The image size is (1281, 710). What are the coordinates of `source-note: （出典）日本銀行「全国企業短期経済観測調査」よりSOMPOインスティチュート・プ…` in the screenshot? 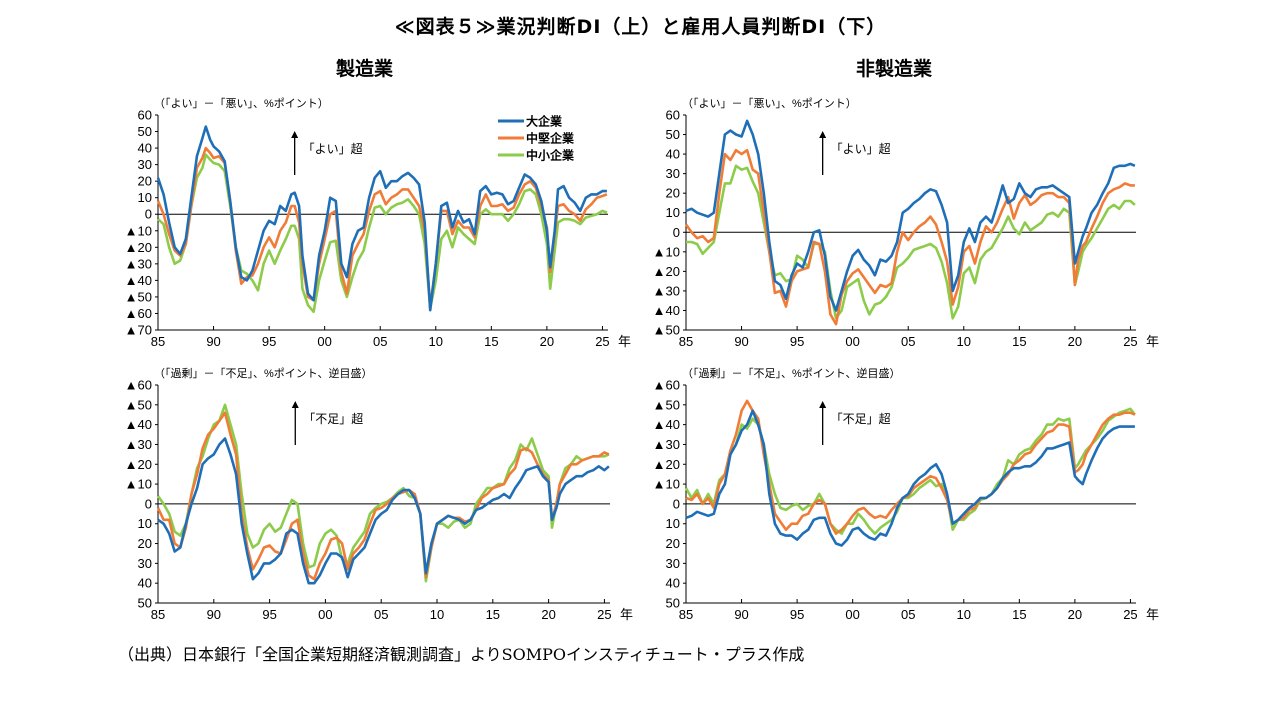 It's located at (461, 654).